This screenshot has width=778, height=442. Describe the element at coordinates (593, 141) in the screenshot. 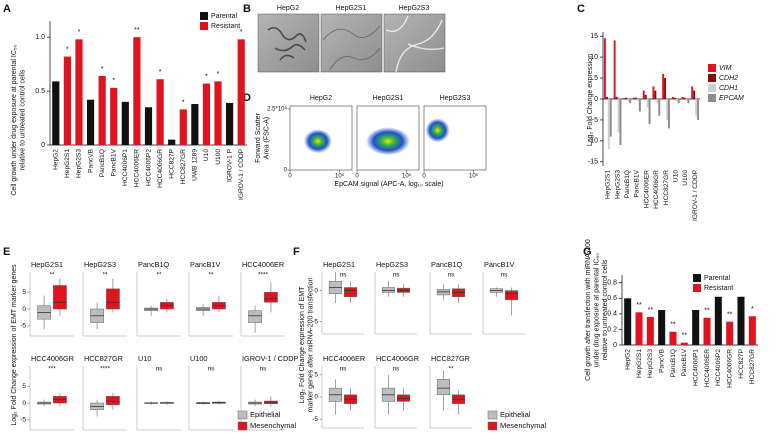

I see `y-tick-label: -10` at that location.